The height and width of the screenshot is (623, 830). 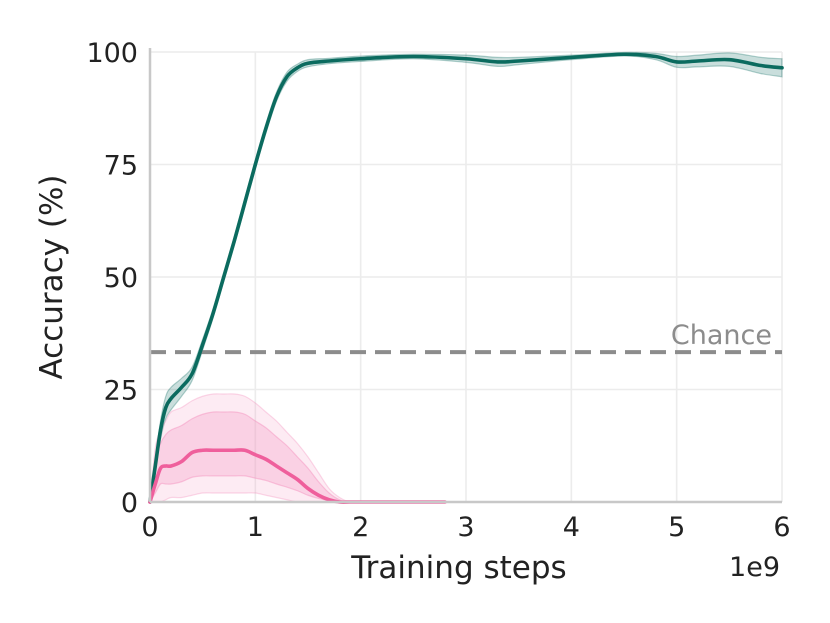 What do you see at coordinates (360, 527) in the screenshot?
I see `x-tick-label: 2` at bounding box center [360, 527].